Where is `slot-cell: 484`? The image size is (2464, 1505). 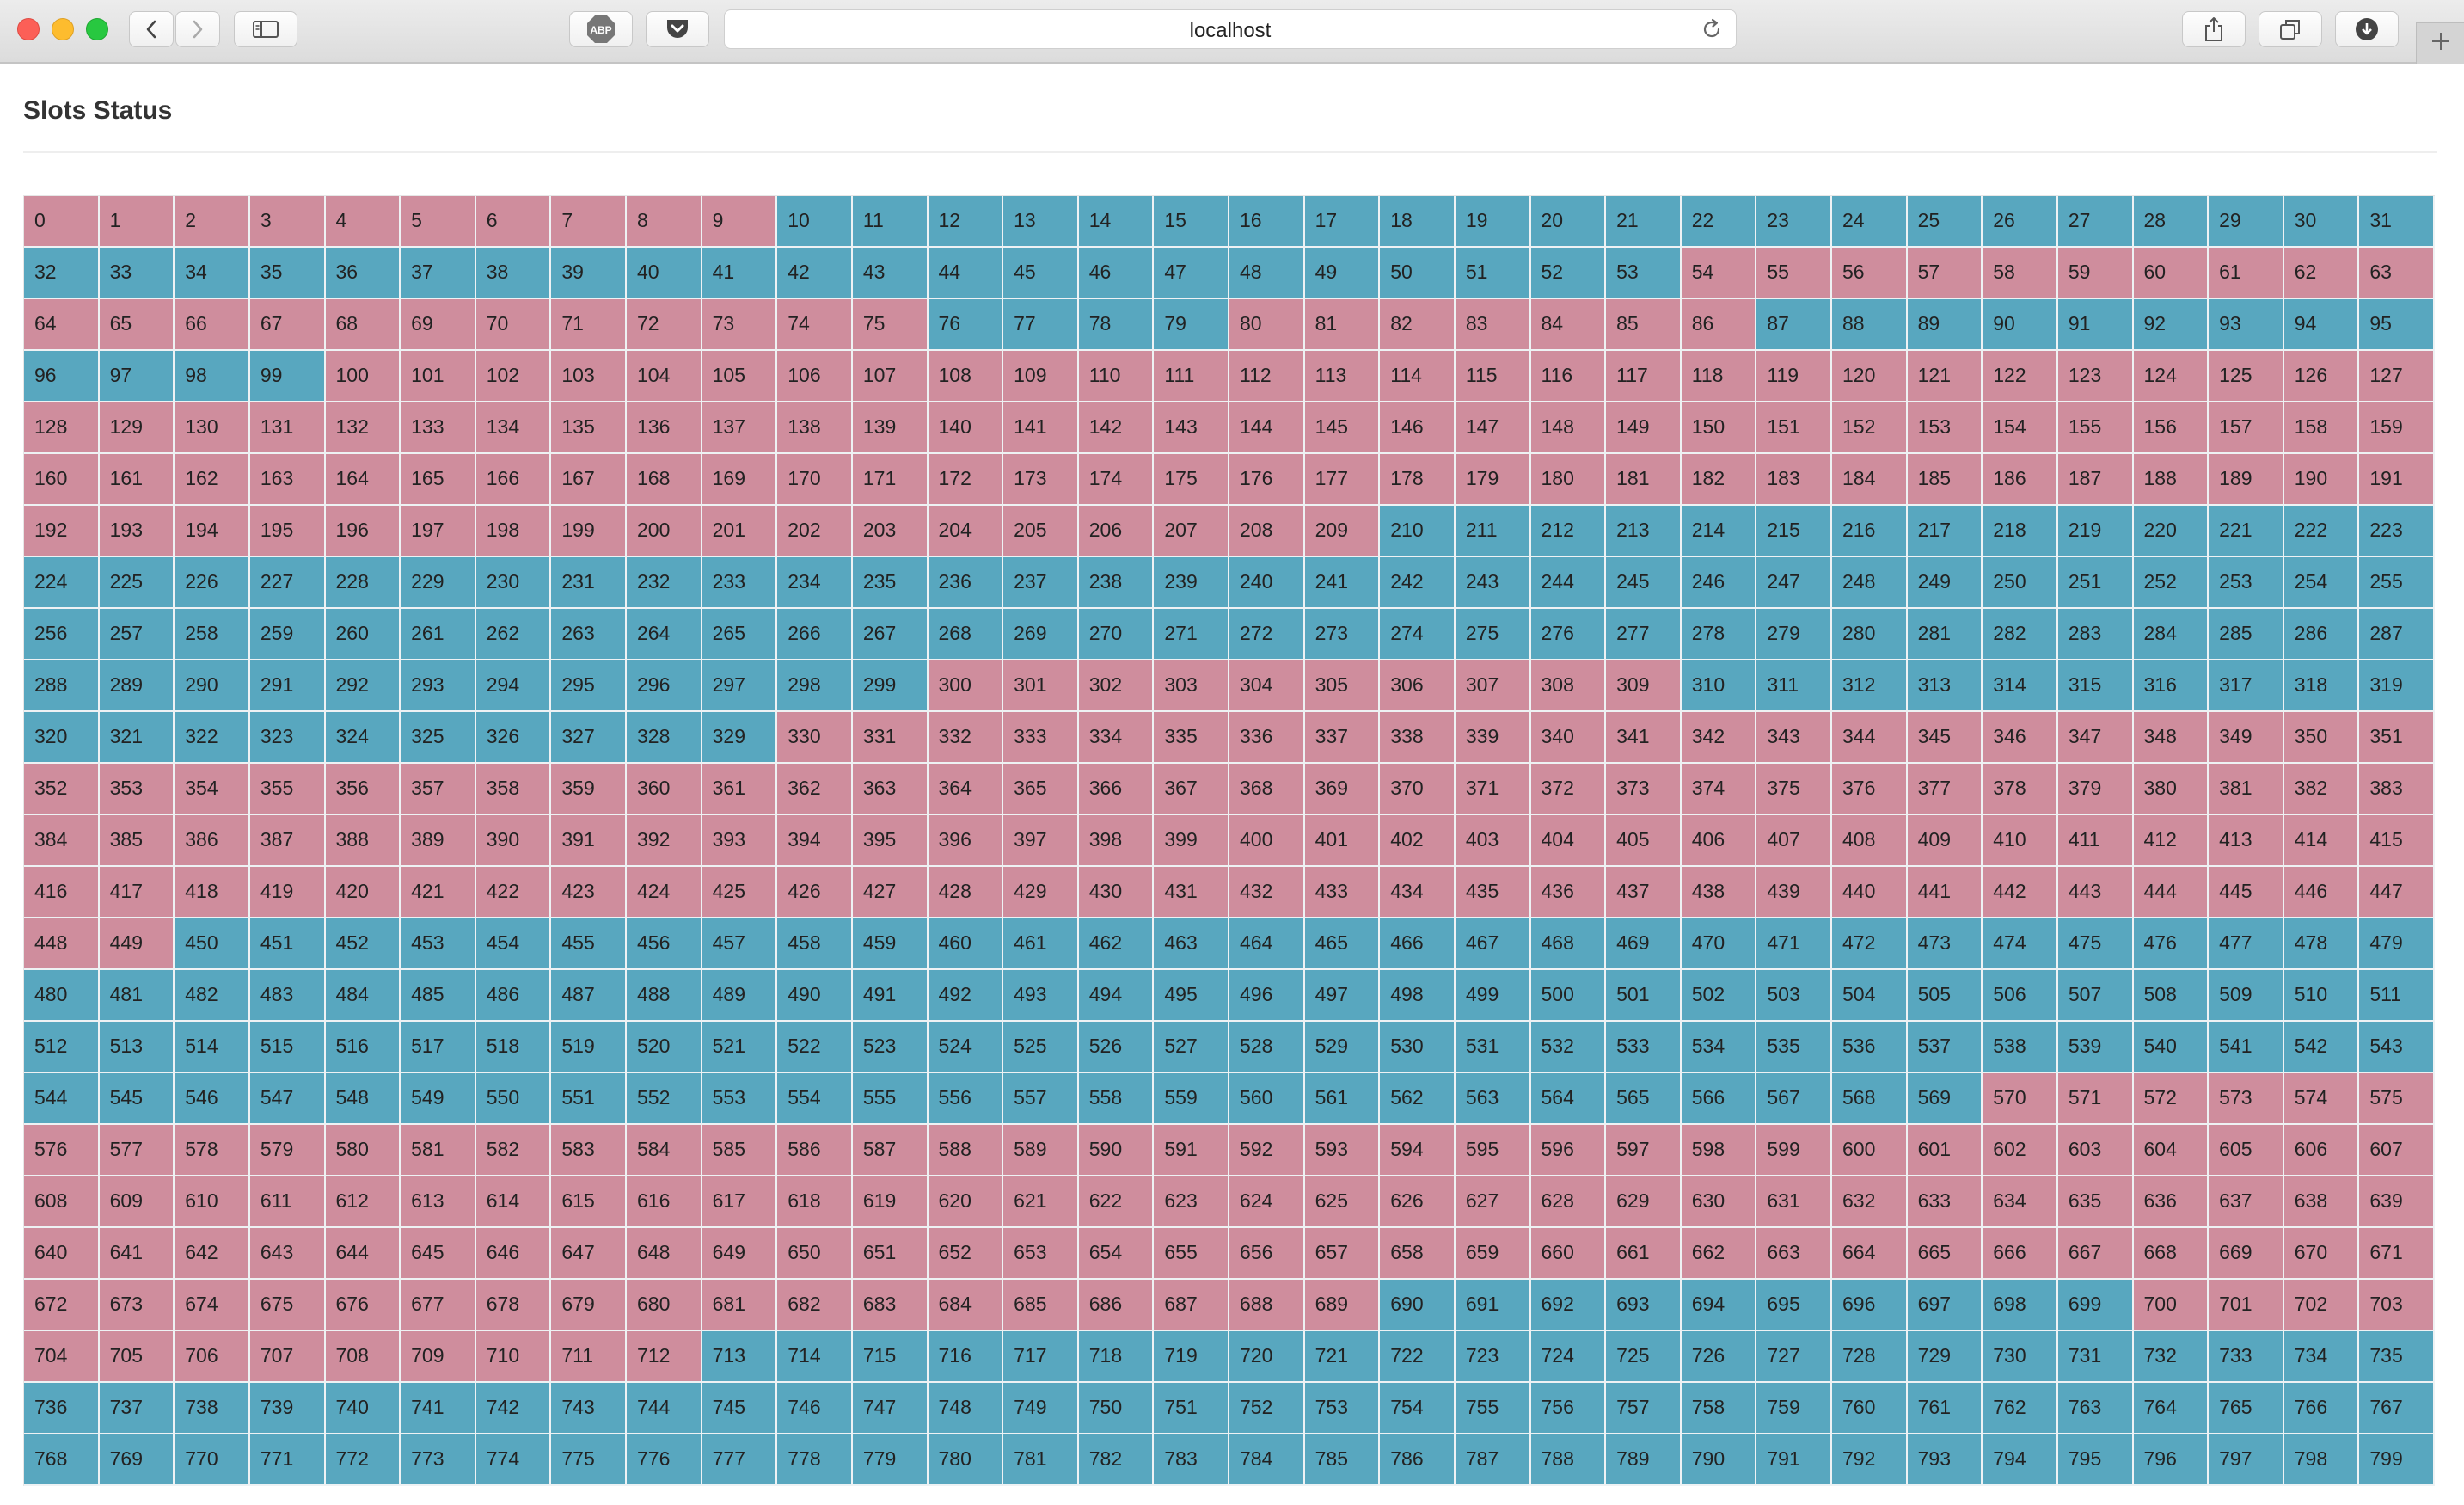 slot-cell: 484 is located at coordinates (363, 996).